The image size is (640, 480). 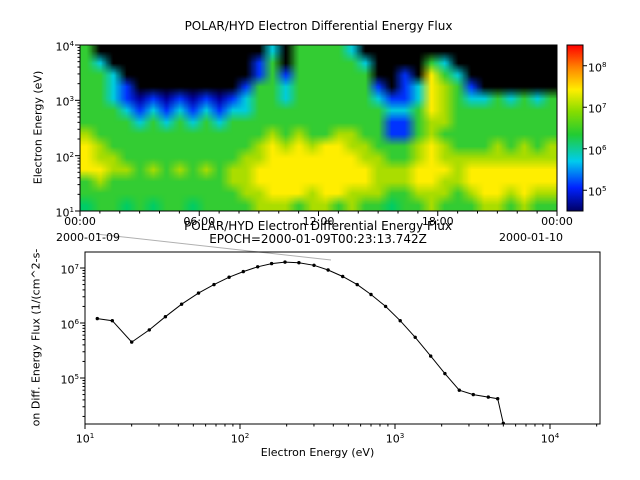 What do you see at coordinates (64, 101) in the screenshot?
I see `top-y-tick-label: 10³` at bounding box center [64, 101].